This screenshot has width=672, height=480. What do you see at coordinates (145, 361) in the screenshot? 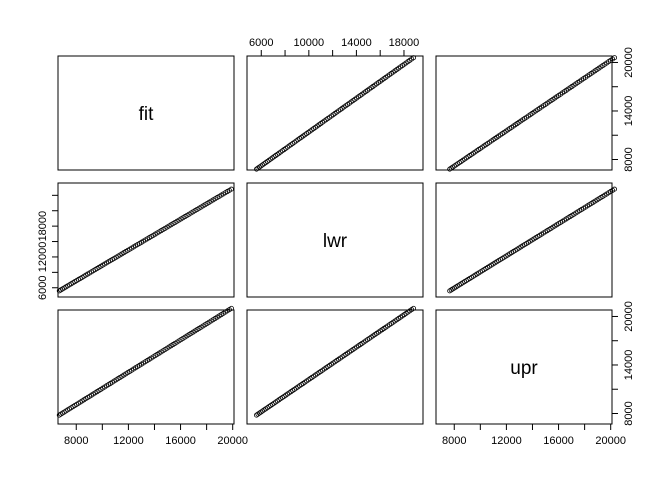
I see `points-upr-vs-fit` at bounding box center [145, 361].